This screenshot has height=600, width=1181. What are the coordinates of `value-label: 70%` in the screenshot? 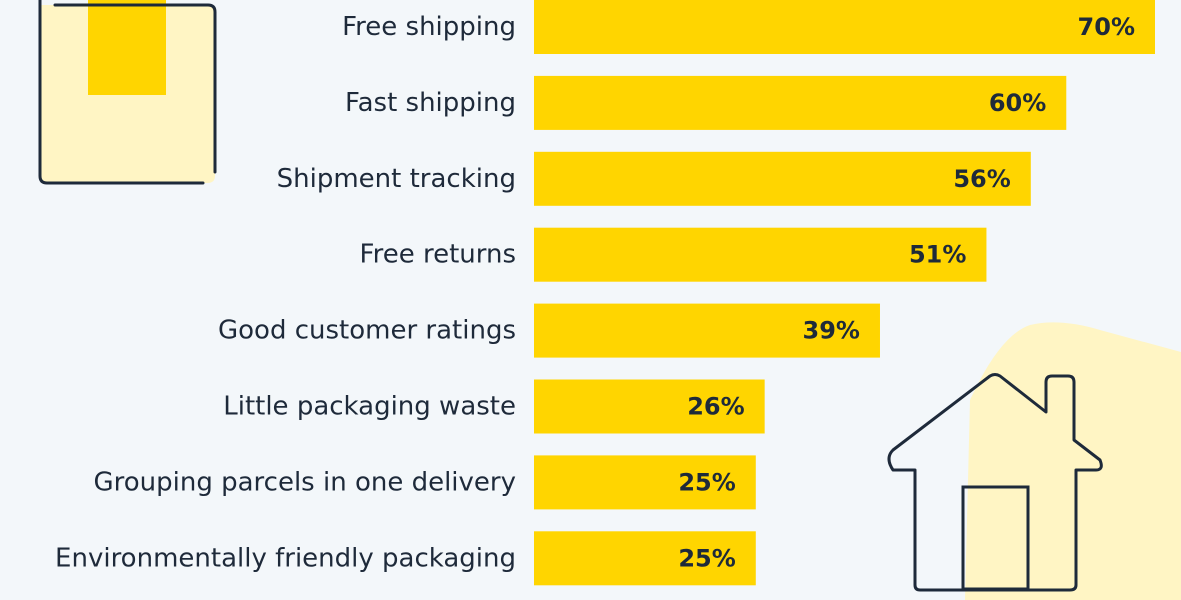 It's located at (1106, 27).